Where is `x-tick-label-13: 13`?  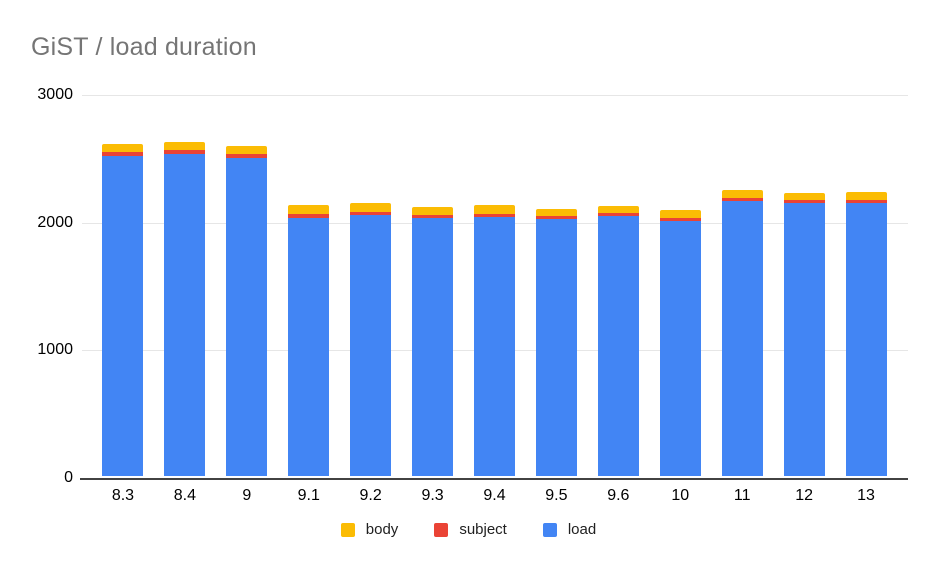
x-tick-label-13: 13 is located at coordinates (866, 495).